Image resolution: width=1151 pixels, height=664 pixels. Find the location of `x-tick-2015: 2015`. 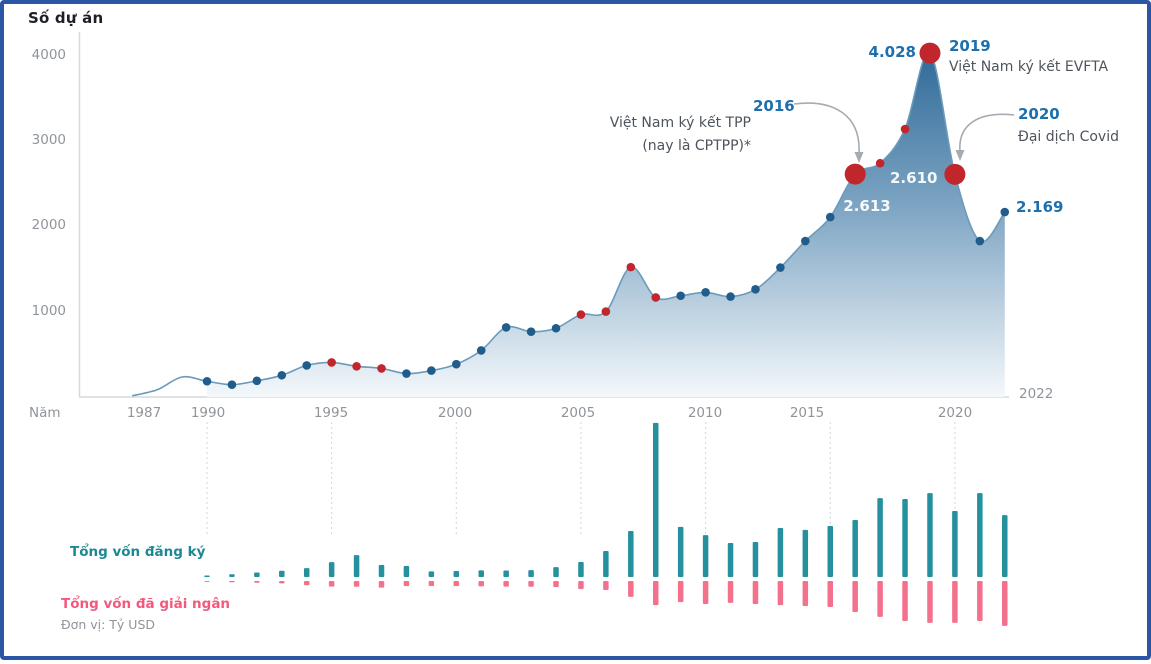

x-tick-2015: 2015 is located at coordinates (807, 413).